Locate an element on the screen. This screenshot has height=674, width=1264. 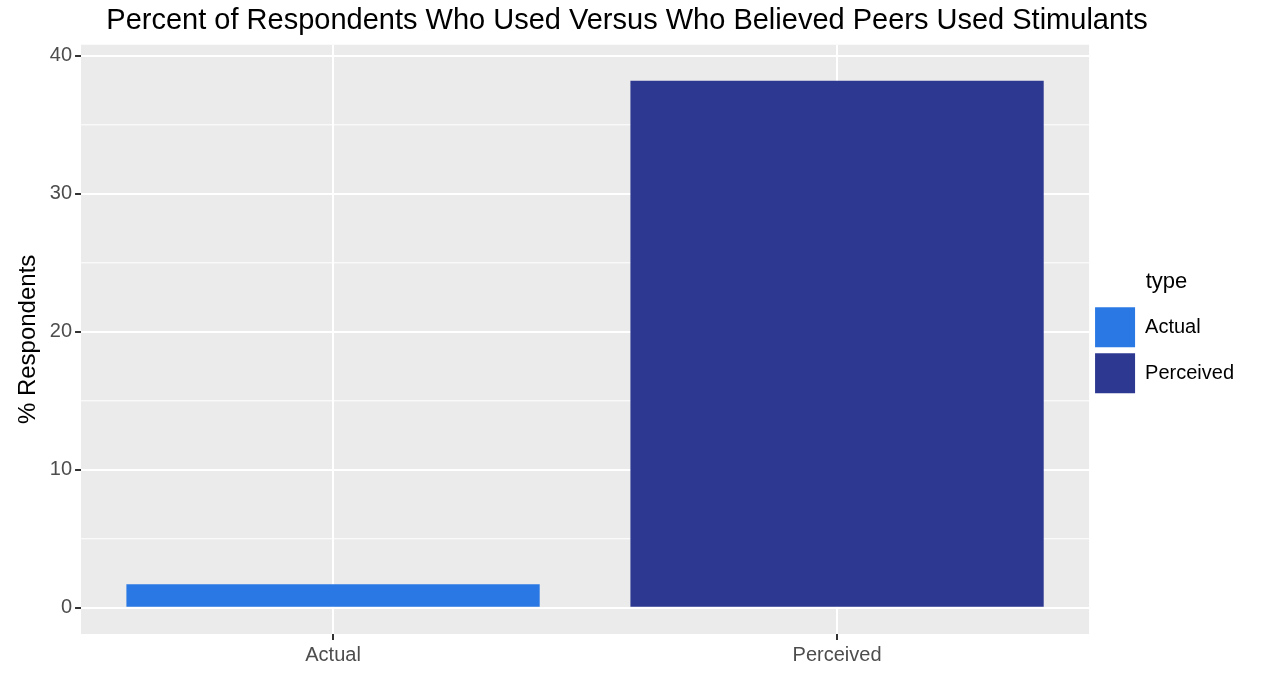
y-tick-label: 20 is located at coordinates (61, 330).